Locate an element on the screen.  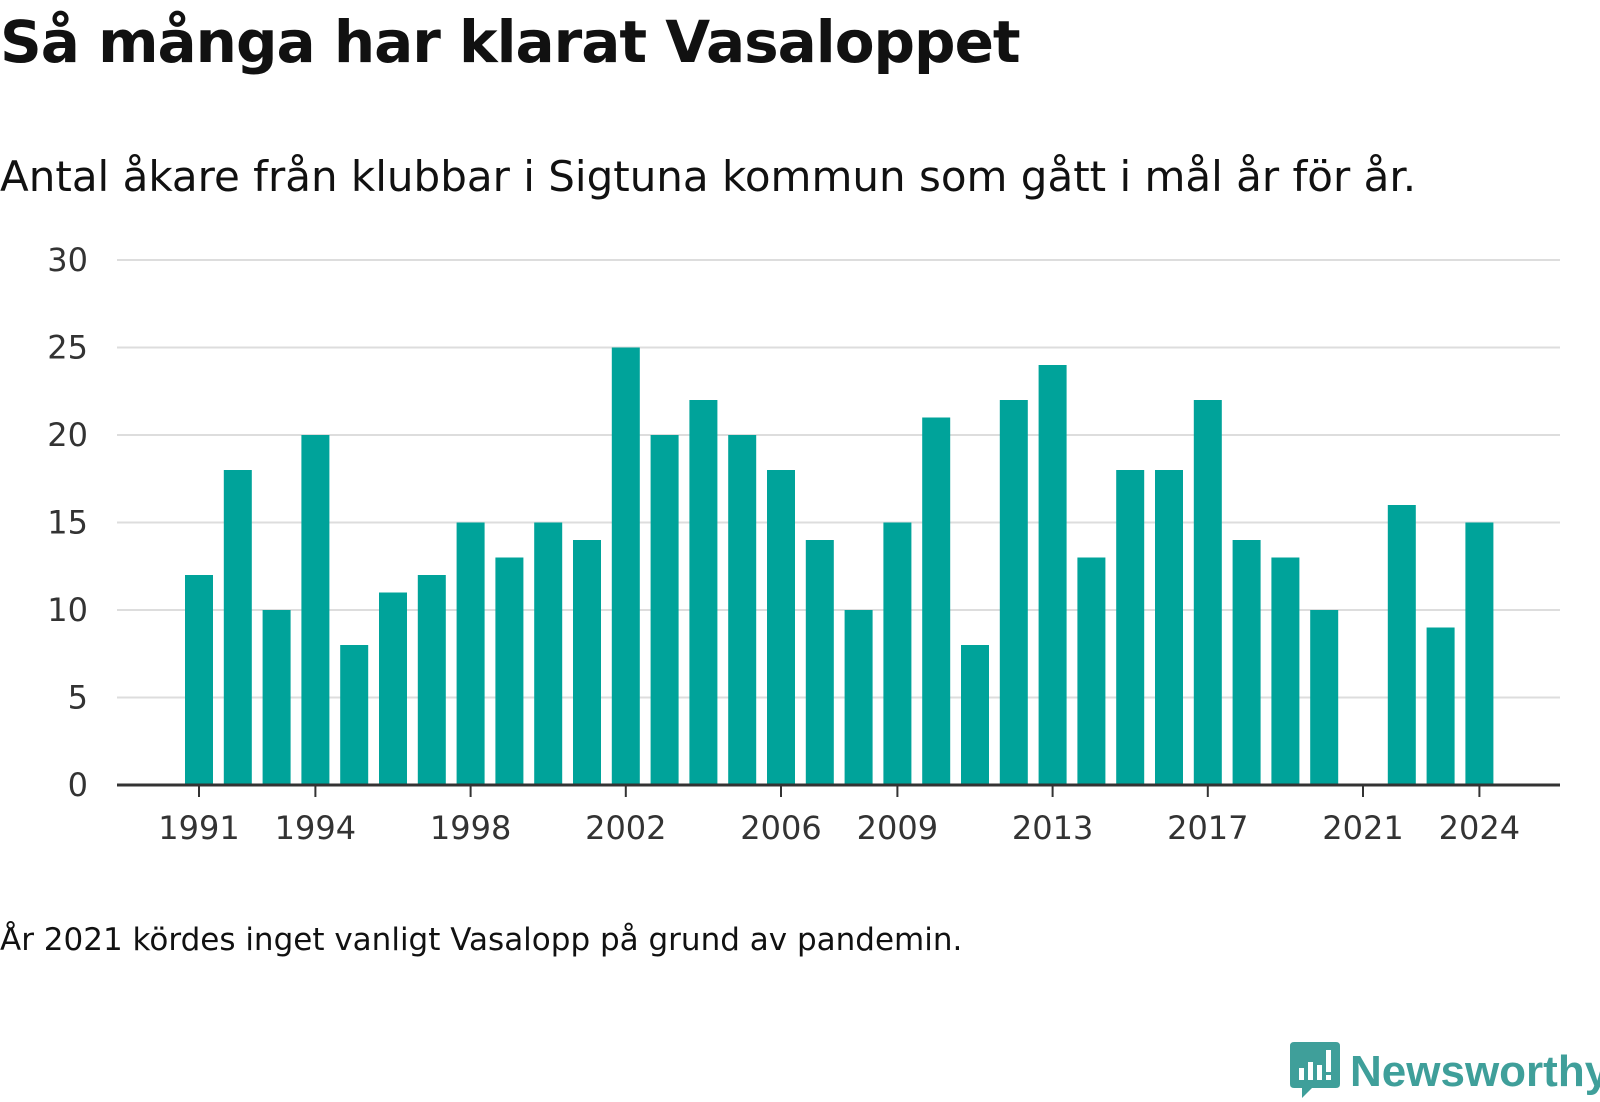
x-tick-label: 2017 is located at coordinates (1207, 828).